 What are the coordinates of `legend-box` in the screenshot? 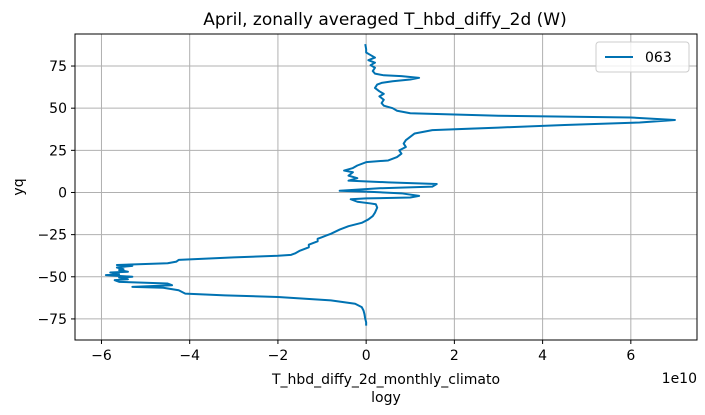 It's located at (642, 57).